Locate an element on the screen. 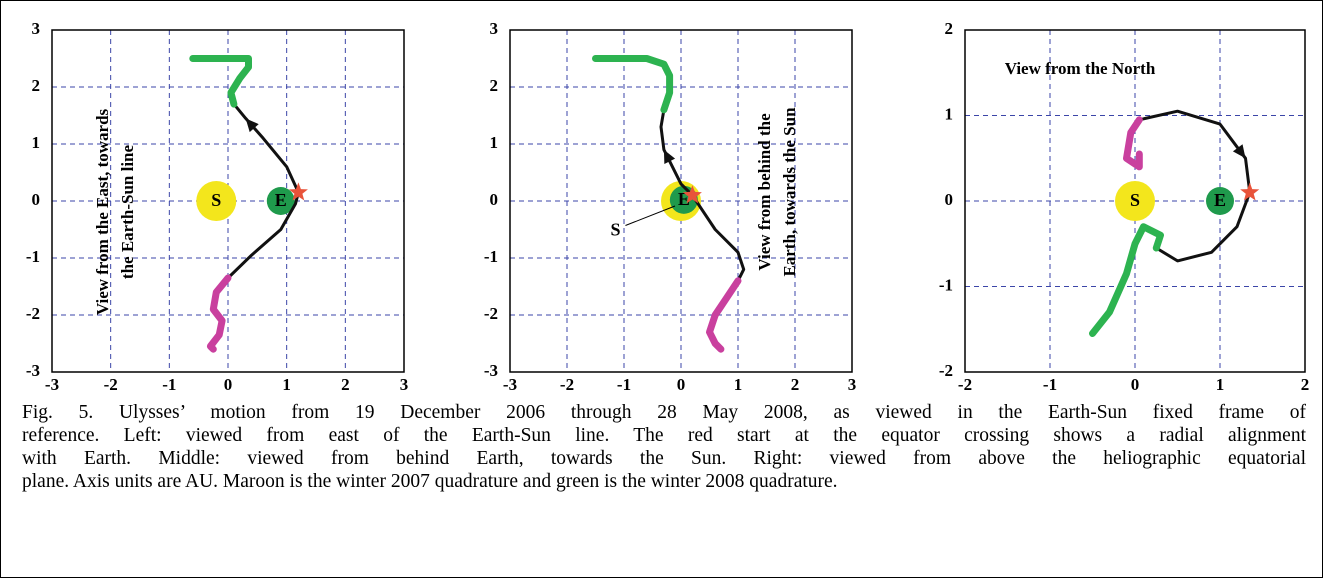  view-annotation: View from behind the is located at coordinates (764, 192).